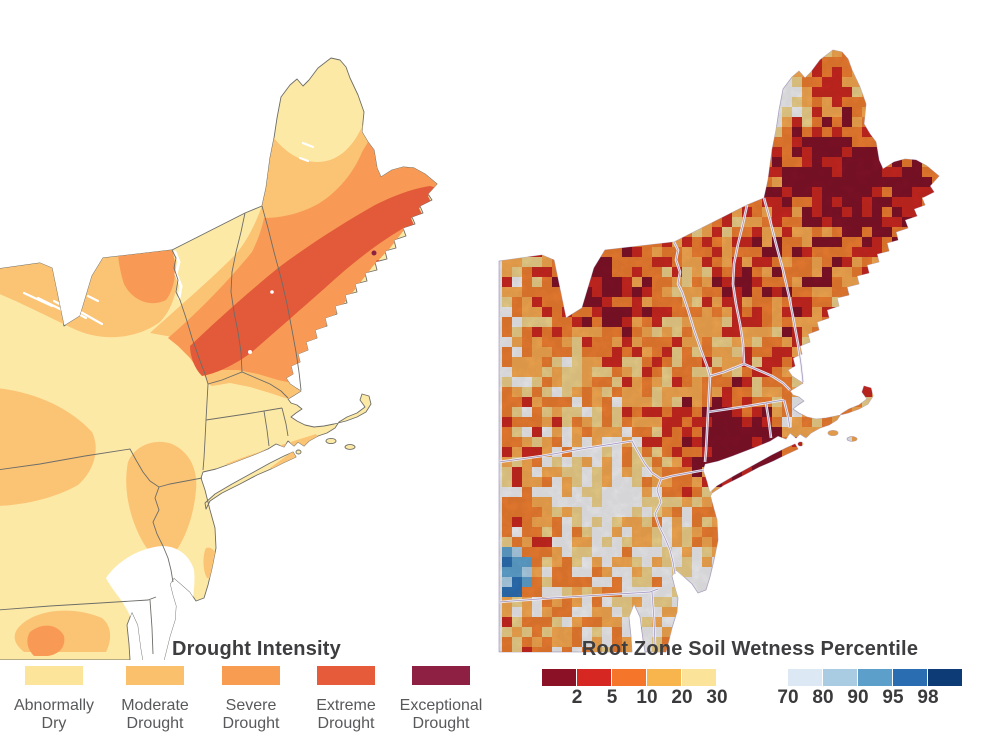  Describe the element at coordinates (893, 697) in the screenshot. I see `tick-95: 95` at that location.